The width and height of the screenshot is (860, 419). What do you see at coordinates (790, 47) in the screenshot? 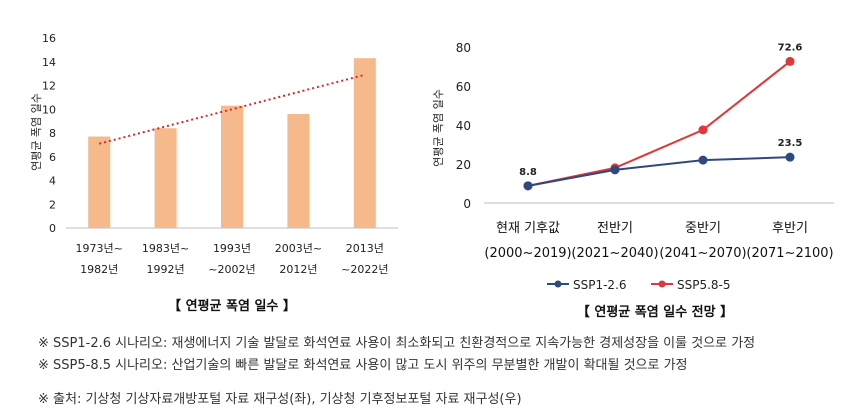
I see `data-label: 72.6` at bounding box center [790, 47].